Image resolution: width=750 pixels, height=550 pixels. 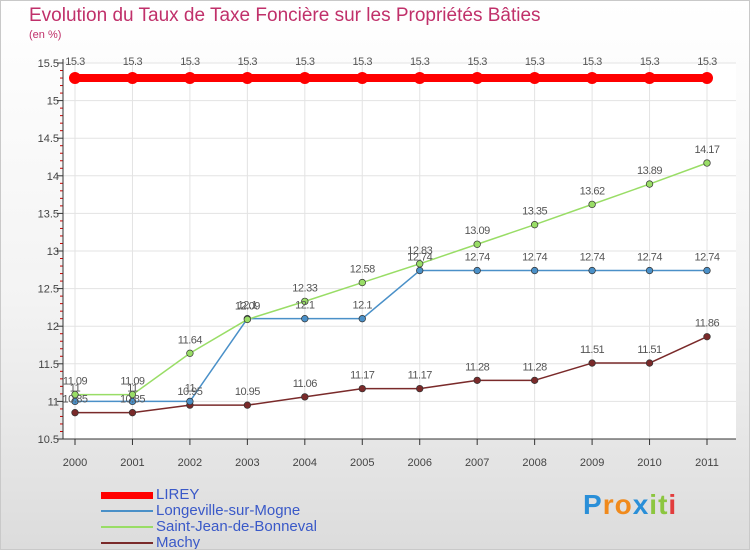 I want to click on legend-label: Longeville-sur-Mogne, so click(x=228, y=510).